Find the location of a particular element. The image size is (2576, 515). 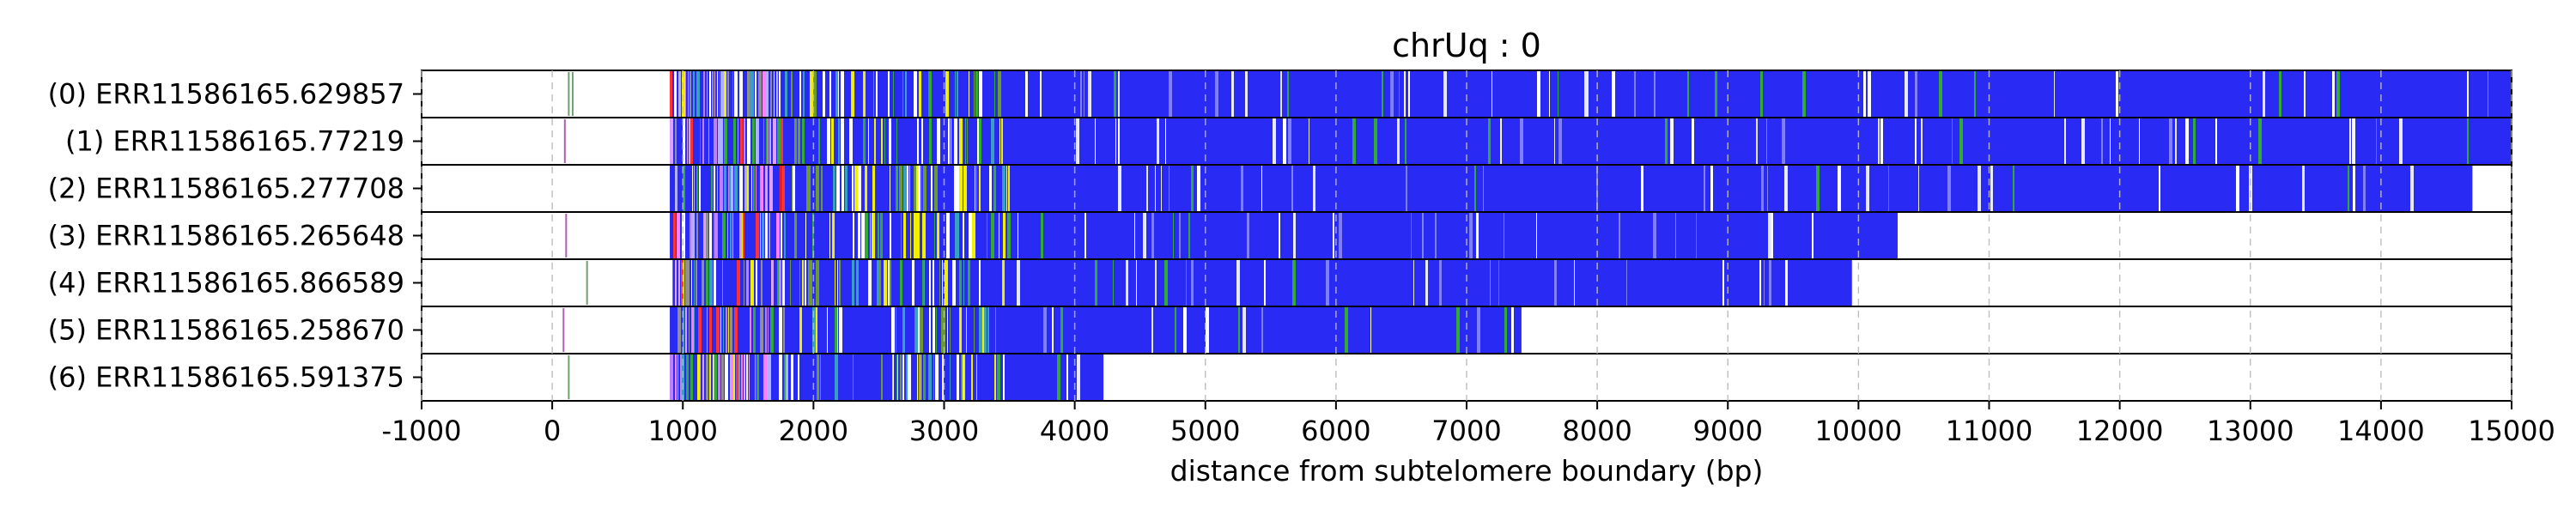

x-tick-label: 12000 is located at coordinates (2120, 431).